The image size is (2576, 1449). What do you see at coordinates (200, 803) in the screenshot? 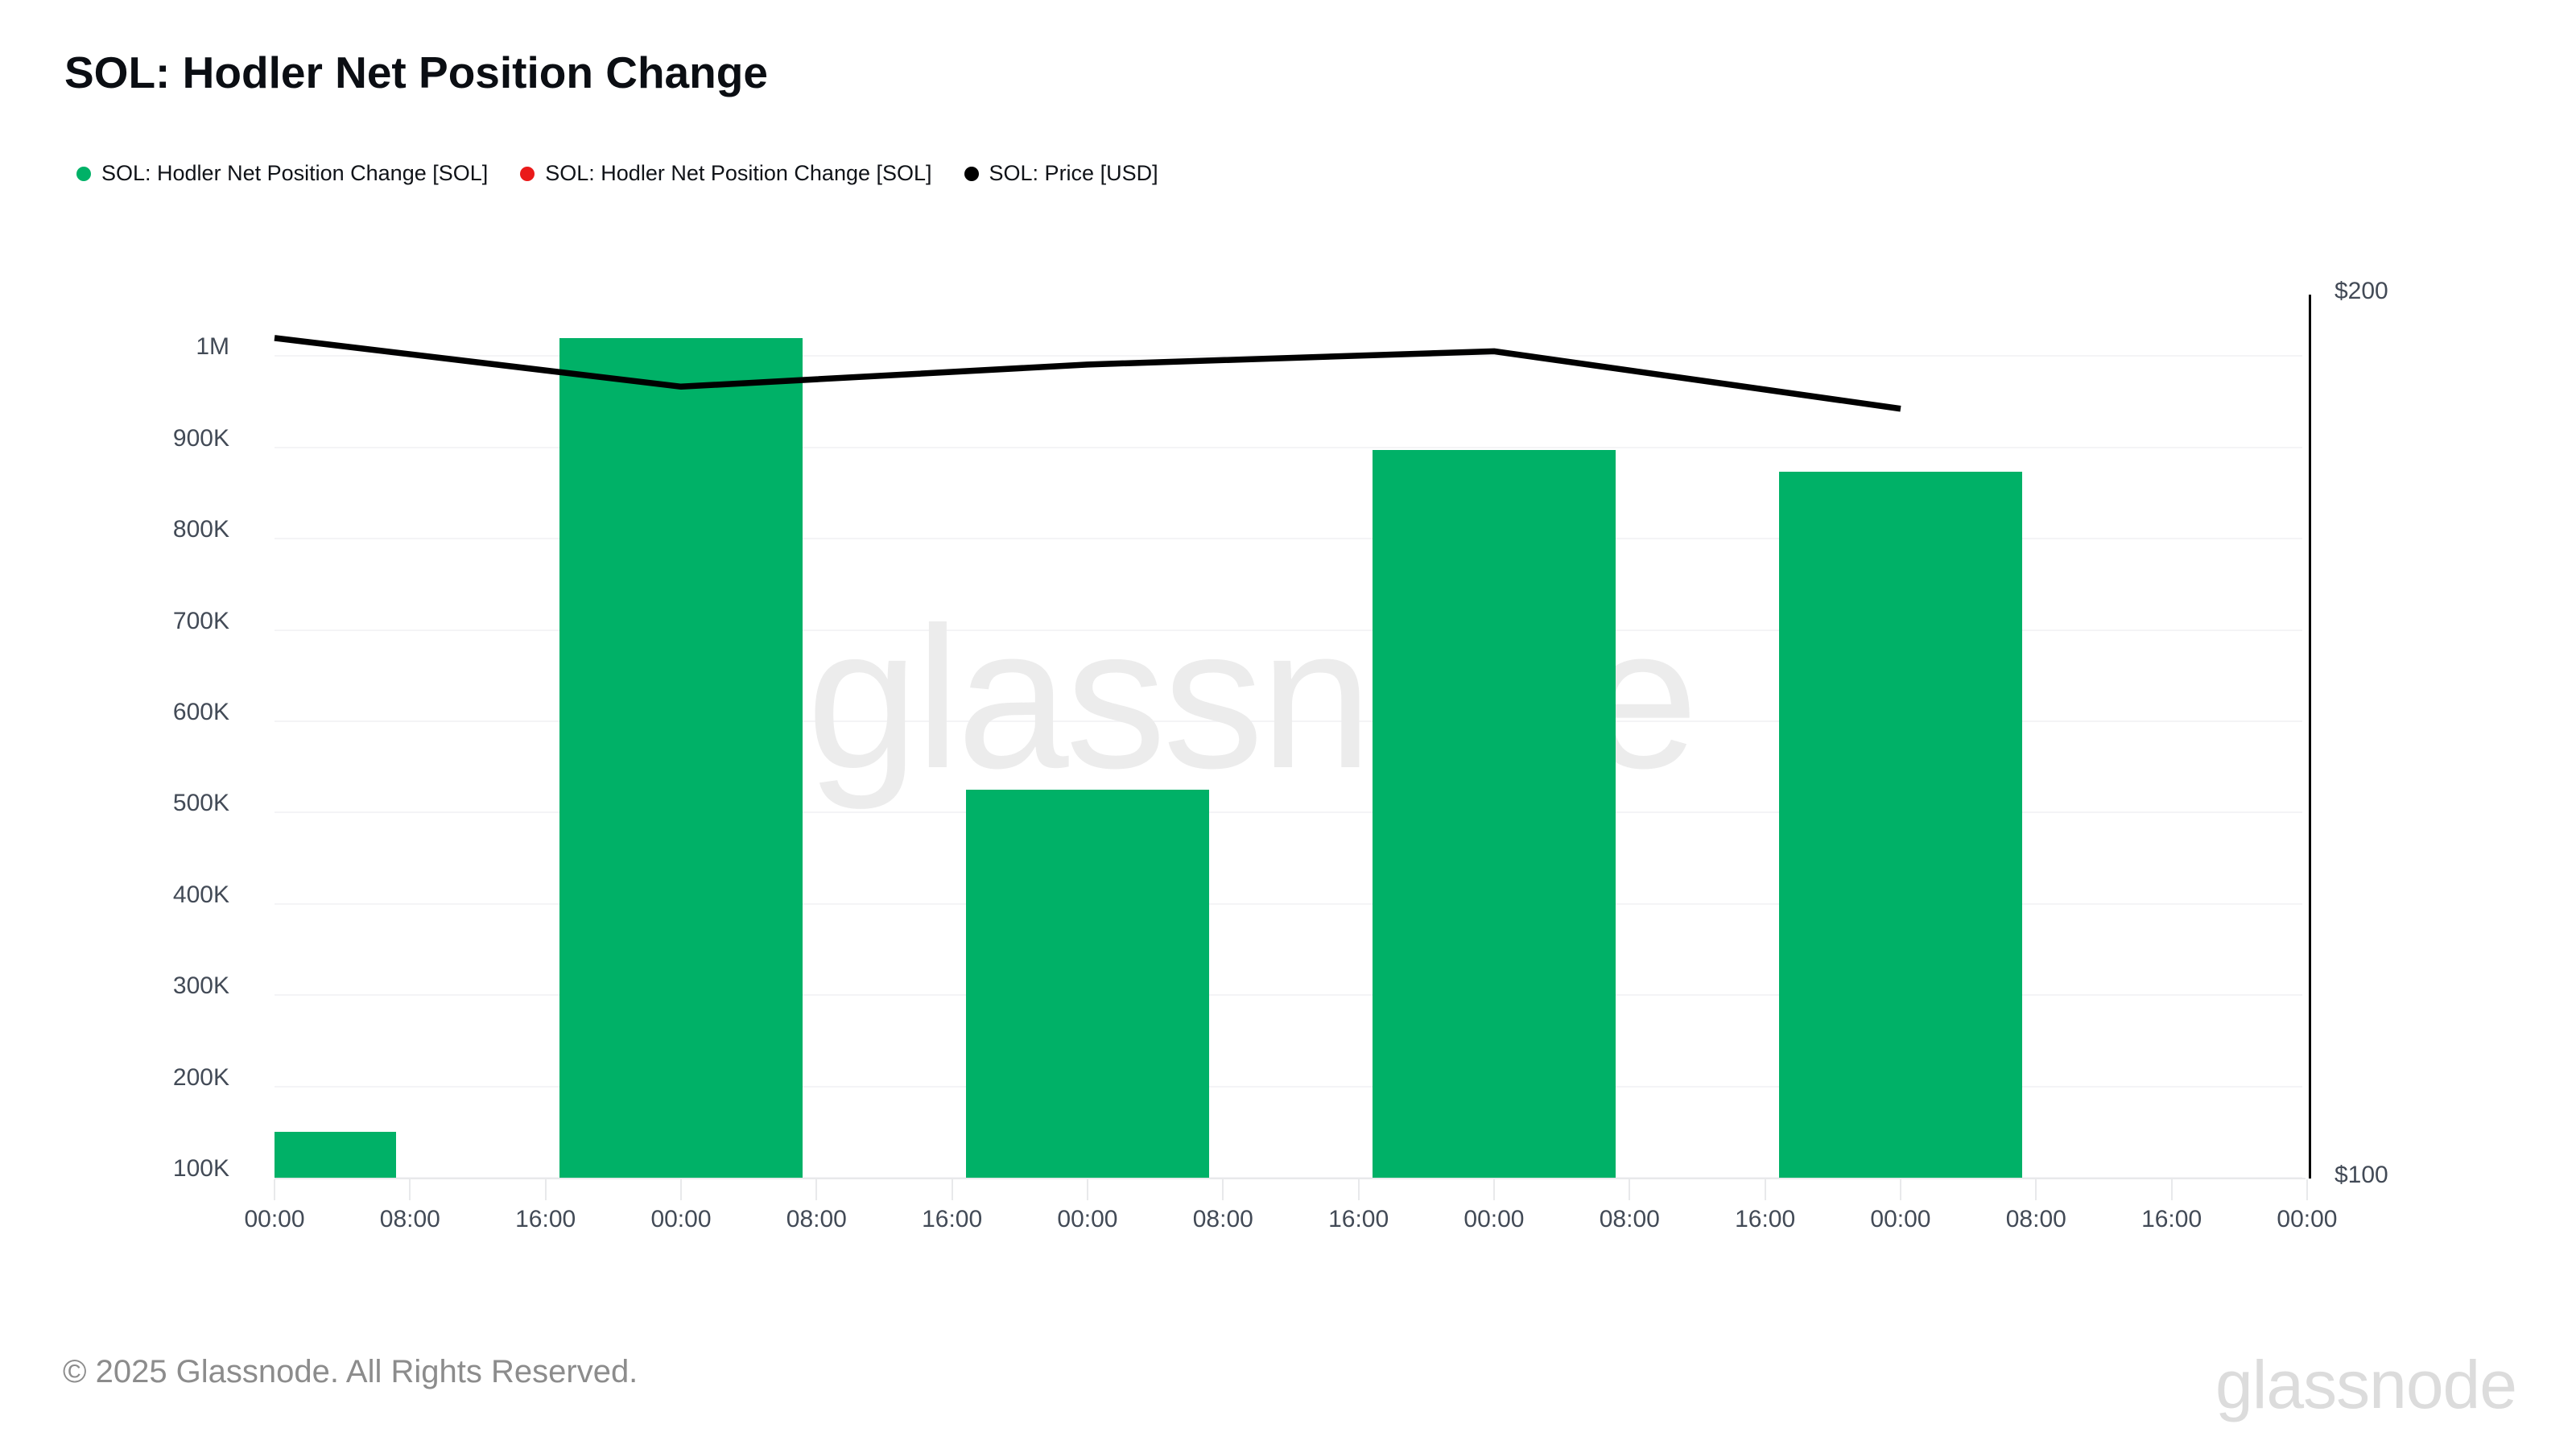
I see `y-axis-tick-label: 500K` at bounding box center [200, 803].